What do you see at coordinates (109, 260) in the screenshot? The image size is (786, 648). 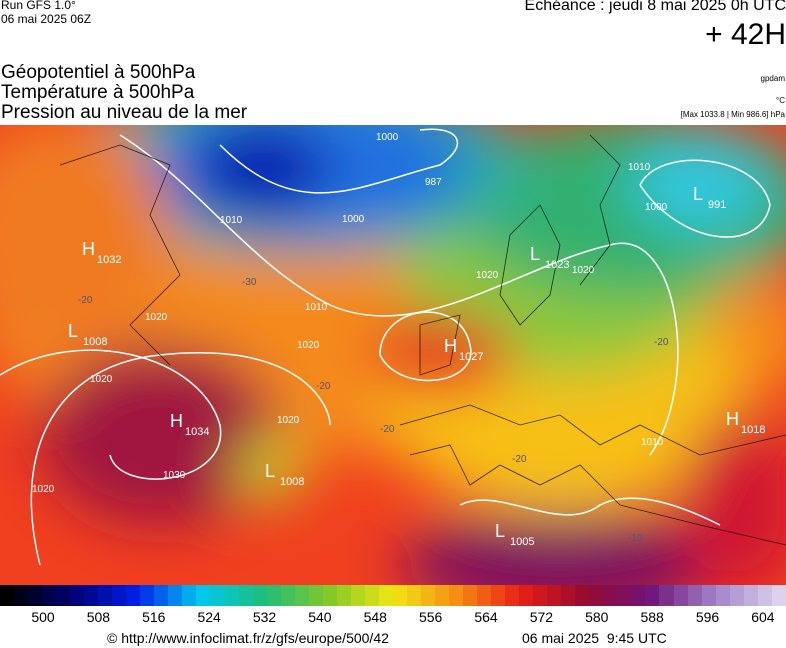 I see `center-value: 1032` at bounding box center [109, 260].